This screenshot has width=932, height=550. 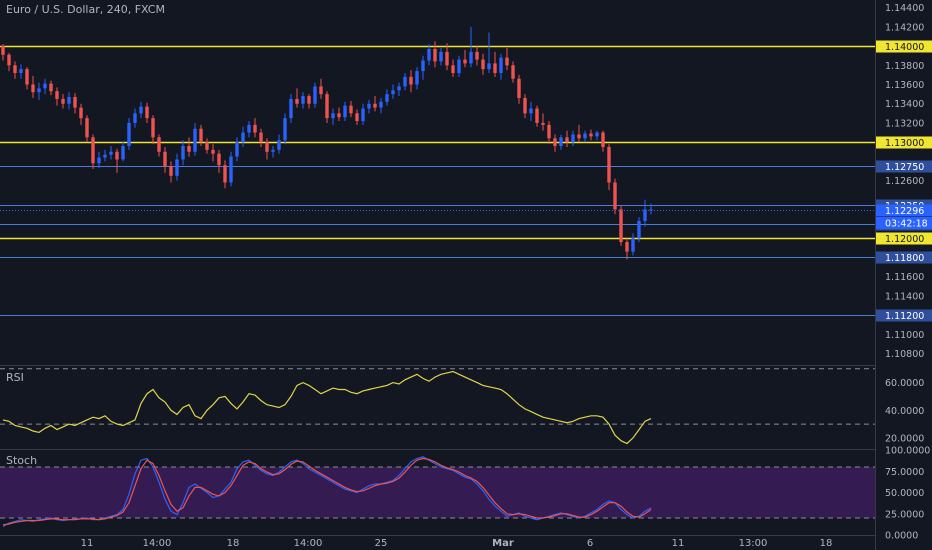 I want to click on symbol-title: Euro / U.S. Dollar, 240, FXCM, so click(x=85, y=9).